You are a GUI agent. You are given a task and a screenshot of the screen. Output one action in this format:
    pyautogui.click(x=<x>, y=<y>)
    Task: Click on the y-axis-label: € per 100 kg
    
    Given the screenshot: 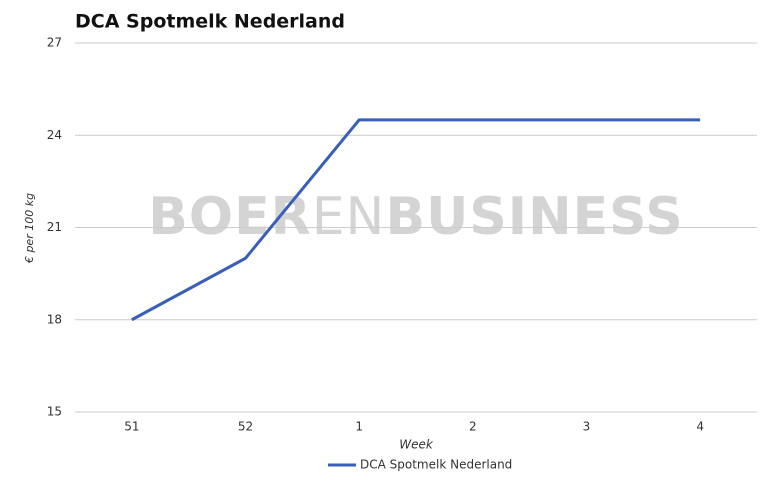 What is the action you would take?
    pyautogui.click(x=29, y=228)
    